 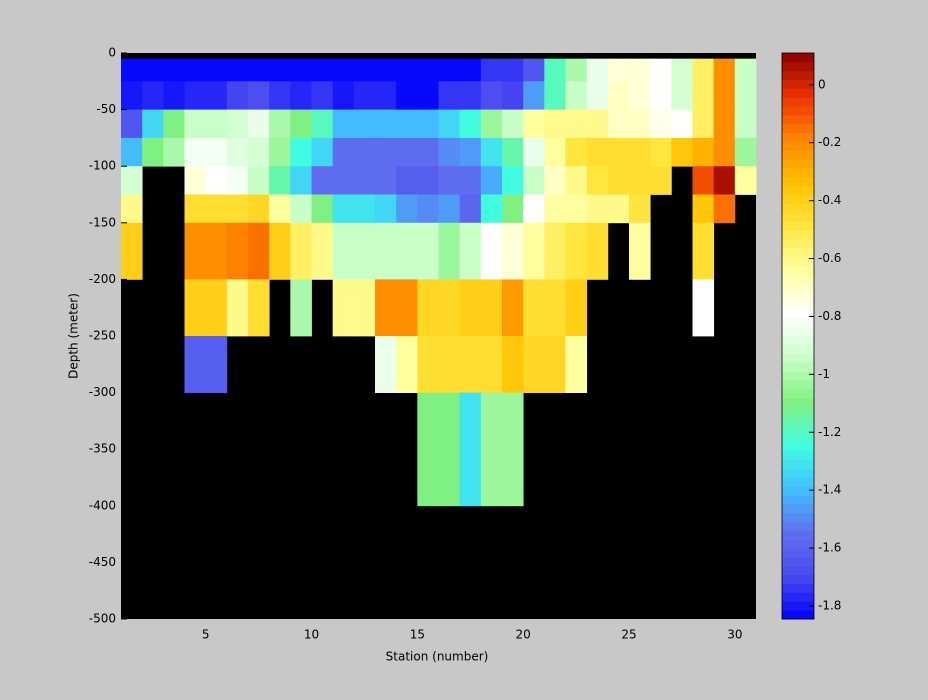 I want to click on y-axis-title: Depth (meter), so click(x=74, y=336).